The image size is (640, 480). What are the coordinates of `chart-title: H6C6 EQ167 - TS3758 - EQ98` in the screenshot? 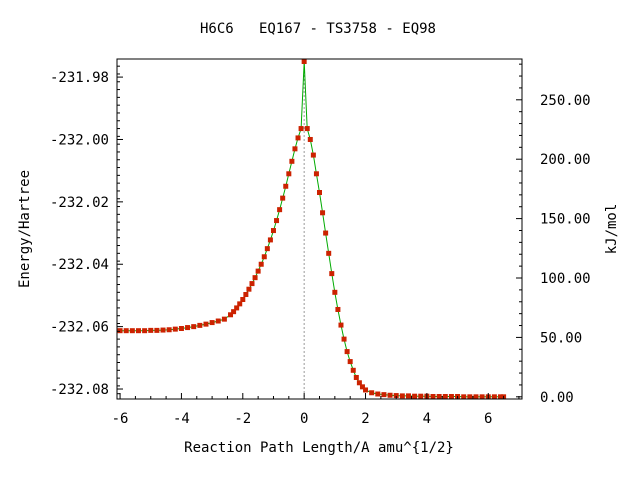 It's located at (318, 29).